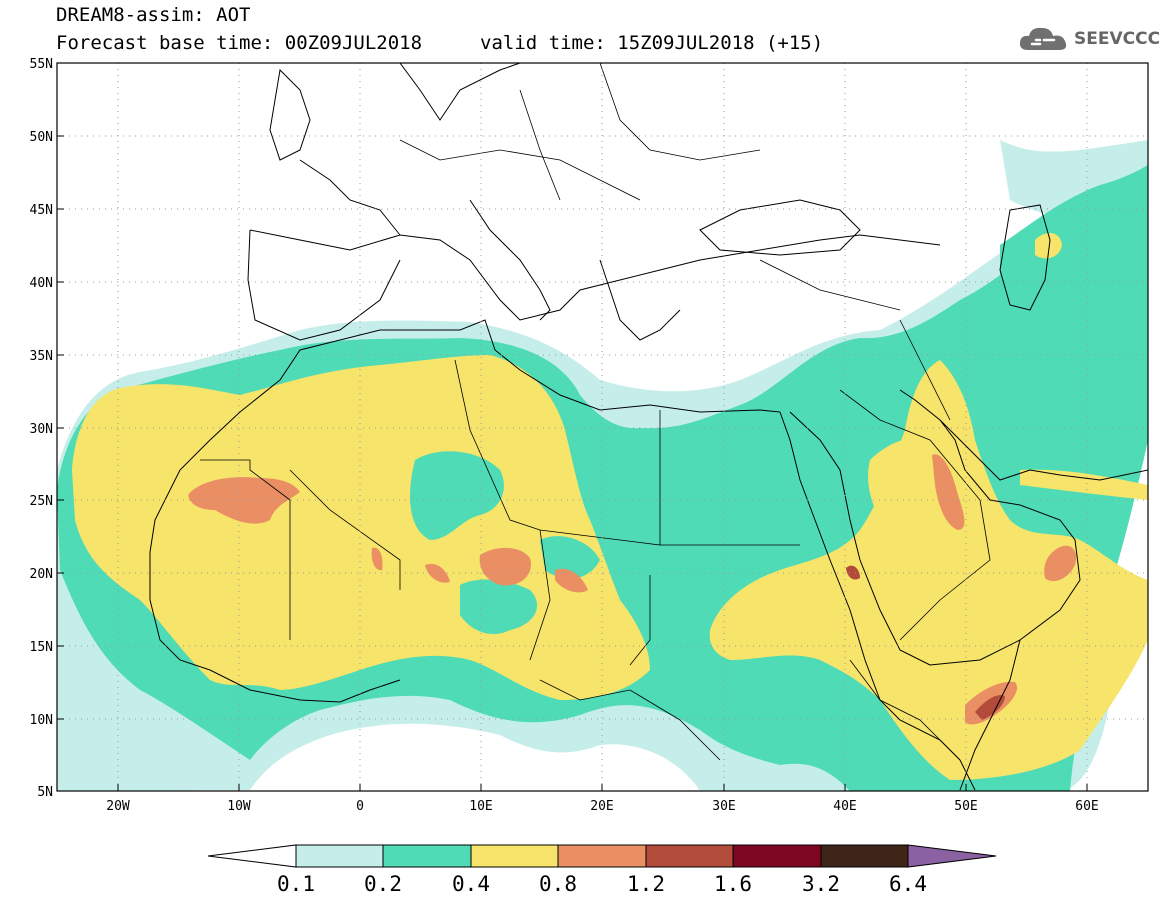 The height and width of the screenshot is (905, 1165). I want to click on colorbar, so click(602, 856).